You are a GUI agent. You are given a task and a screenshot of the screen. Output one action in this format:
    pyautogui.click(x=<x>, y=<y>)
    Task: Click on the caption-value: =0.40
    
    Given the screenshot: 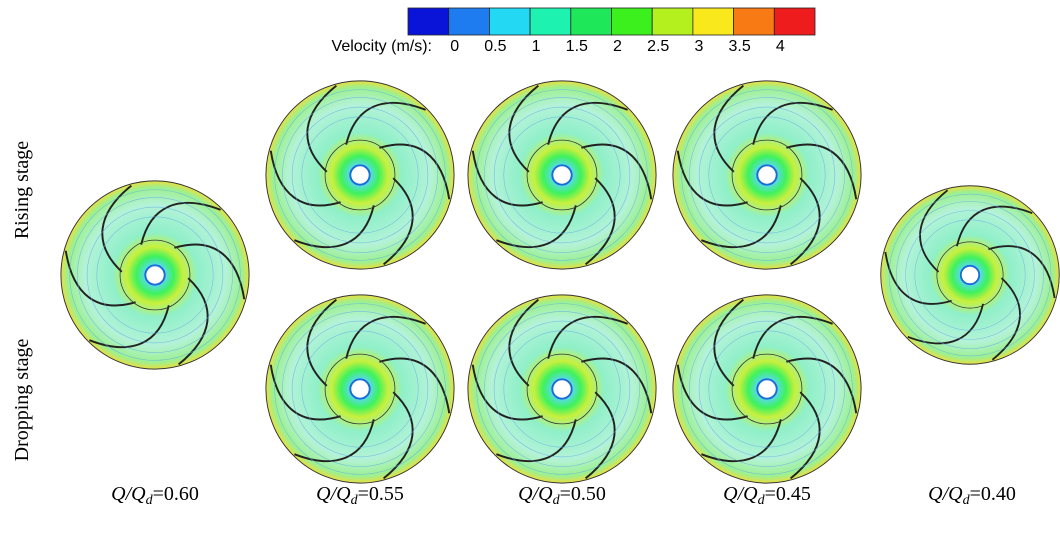 What is the action you would take?
    pyautogui.click(x=993, y=494)
    